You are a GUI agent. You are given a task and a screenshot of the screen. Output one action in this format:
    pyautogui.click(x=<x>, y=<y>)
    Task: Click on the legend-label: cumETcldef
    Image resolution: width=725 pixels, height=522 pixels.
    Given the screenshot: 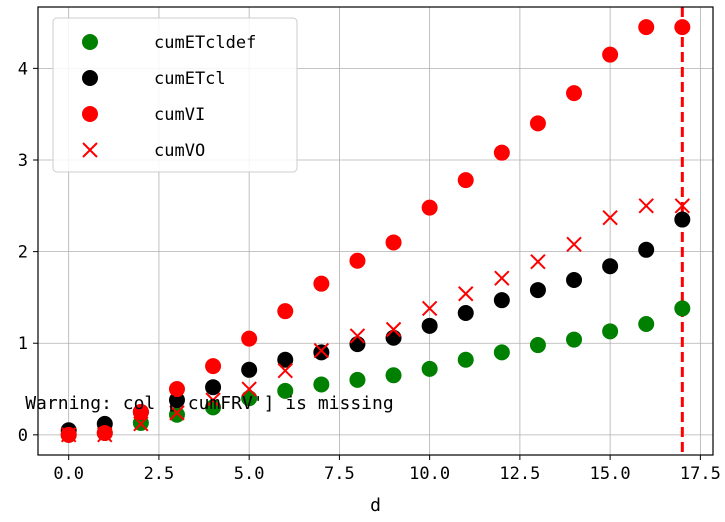 What is the action you would take?
    pyautogui.click(x=205, y=43)
    